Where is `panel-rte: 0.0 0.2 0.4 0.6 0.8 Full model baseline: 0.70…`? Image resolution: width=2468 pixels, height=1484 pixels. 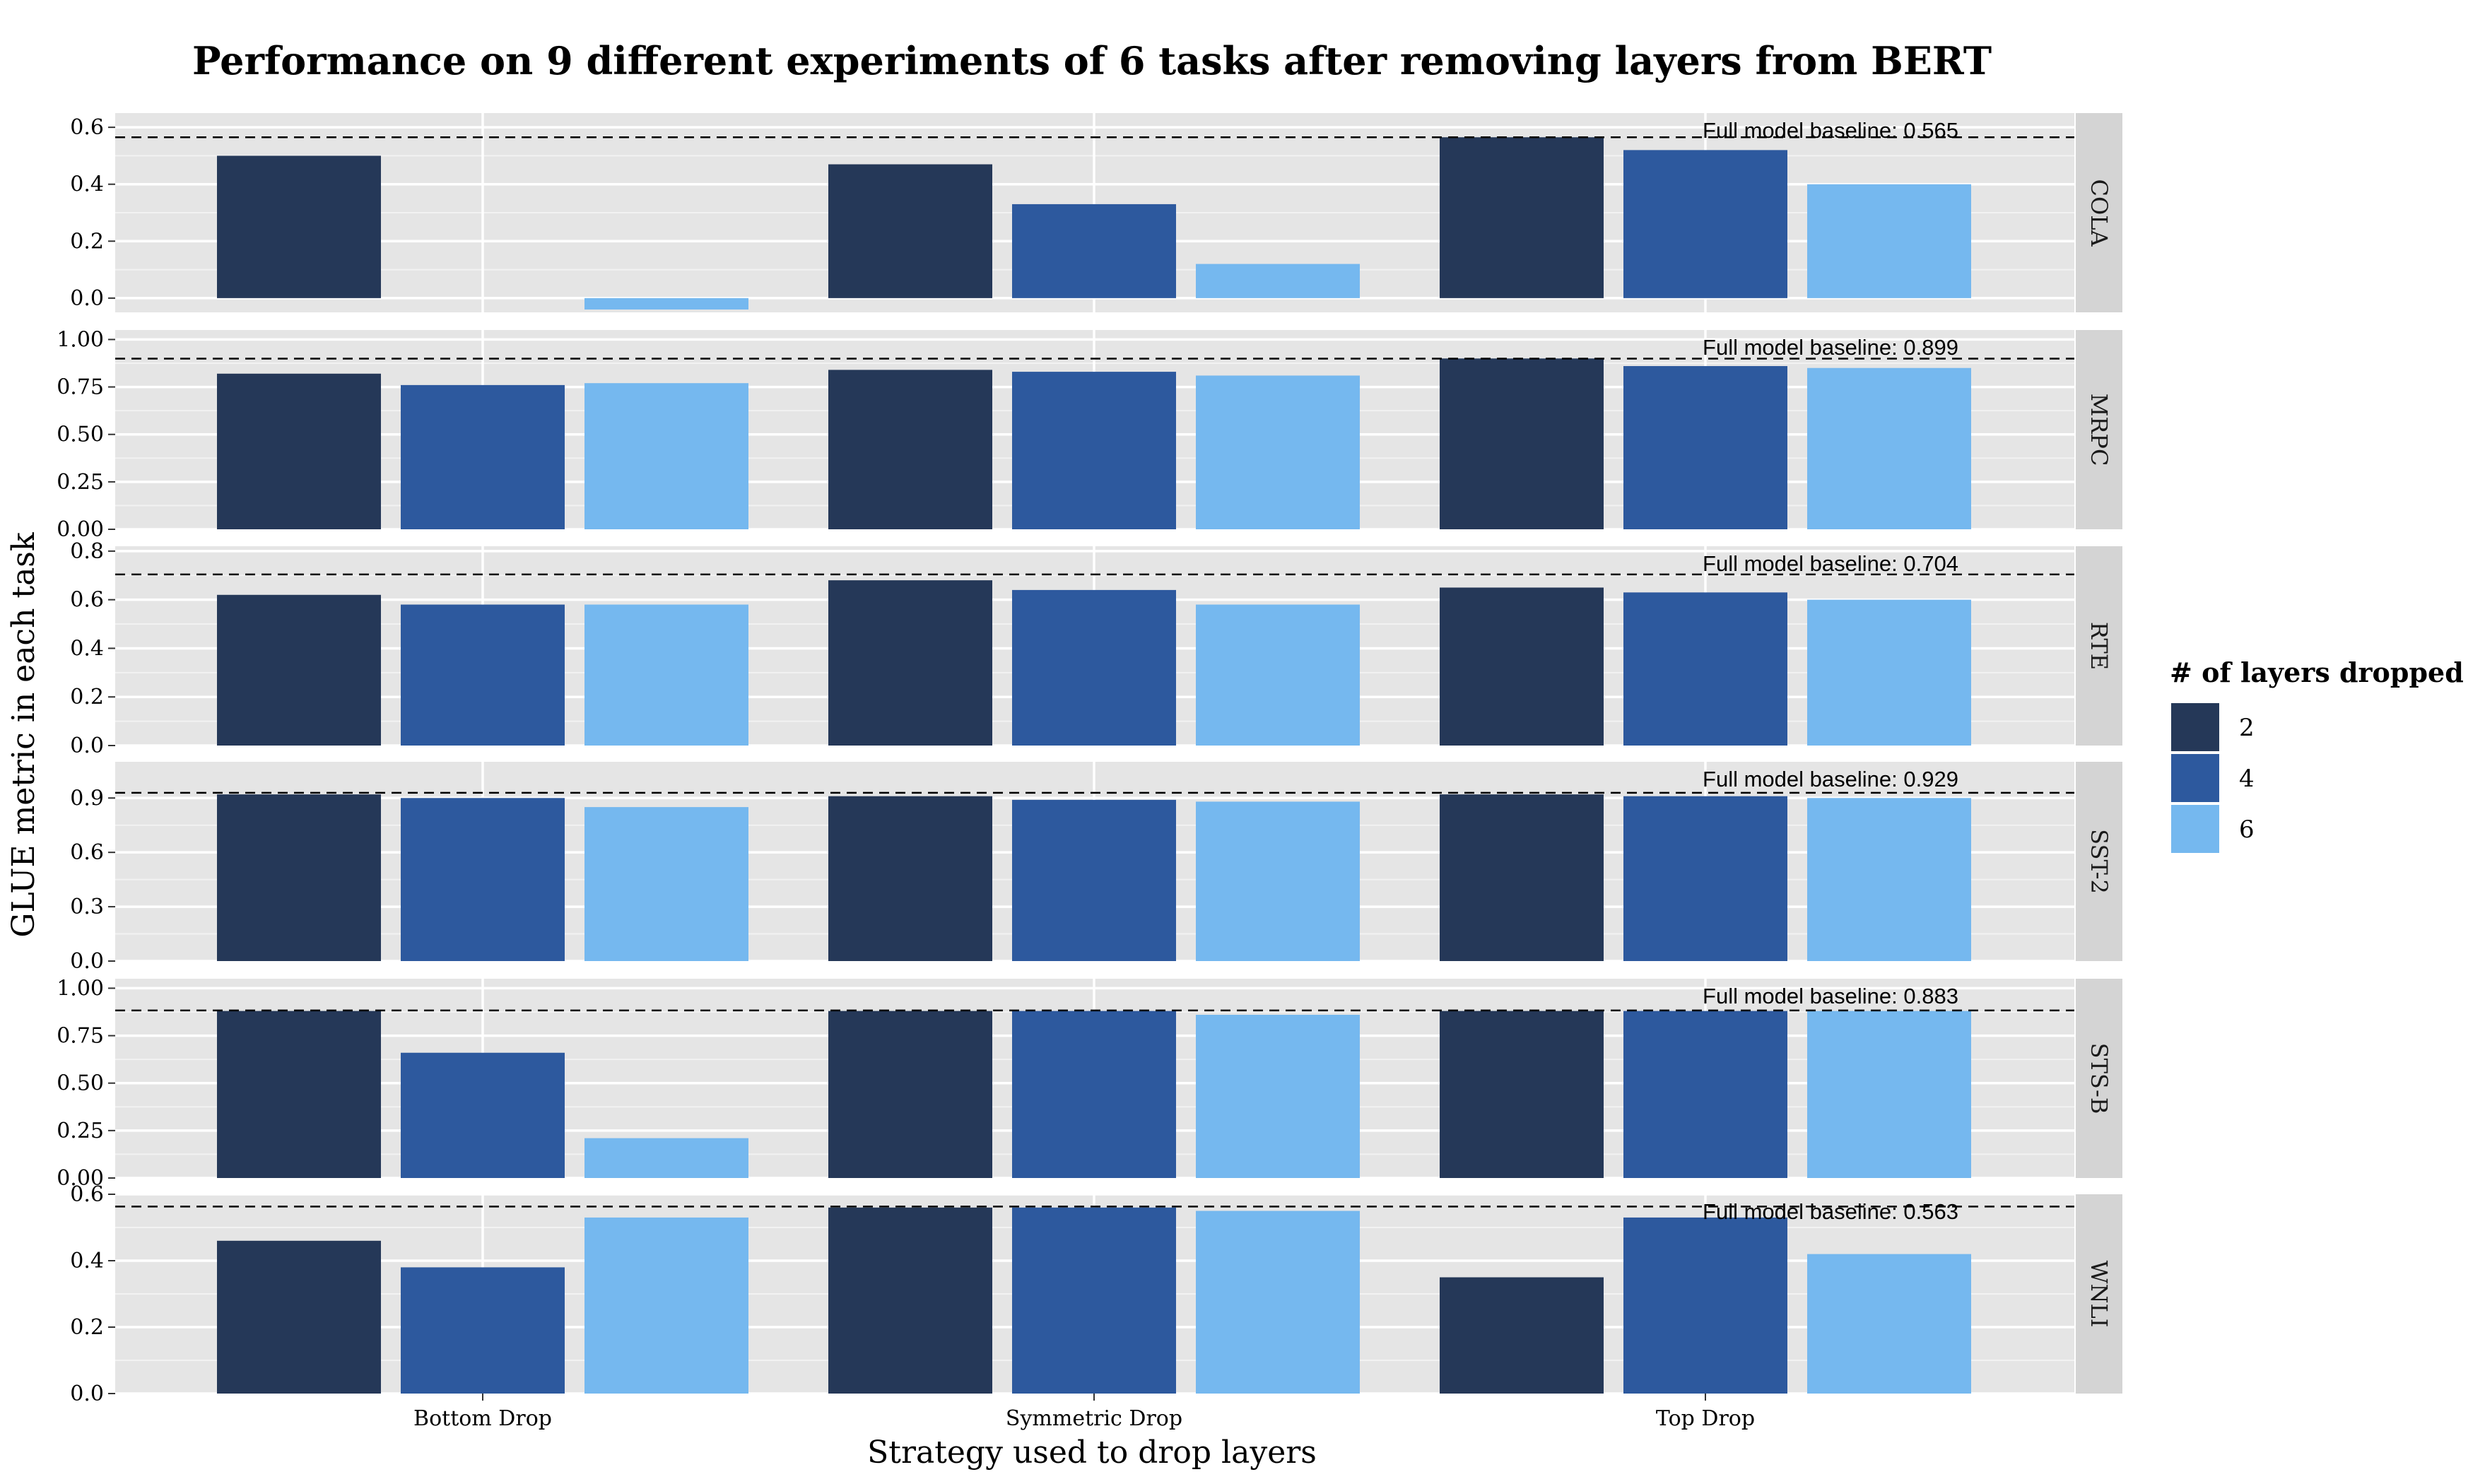
panel-rte: 0.0 0.2 0.4 0.6 0.8 Full model baseline: 0.70… is located at coordinates (1096, 648).